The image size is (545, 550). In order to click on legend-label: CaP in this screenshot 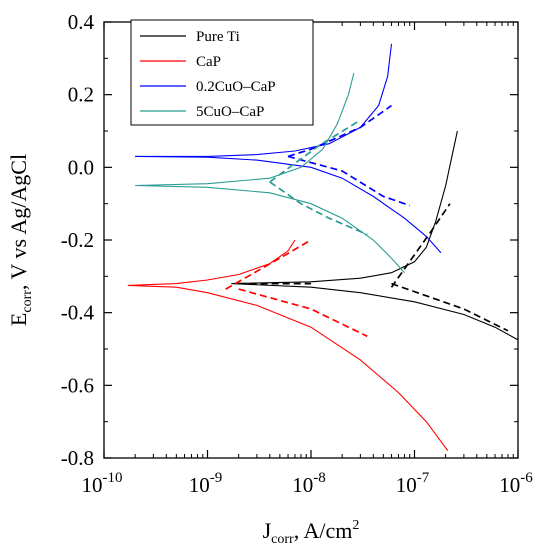, I will do `click(208, 62)`.